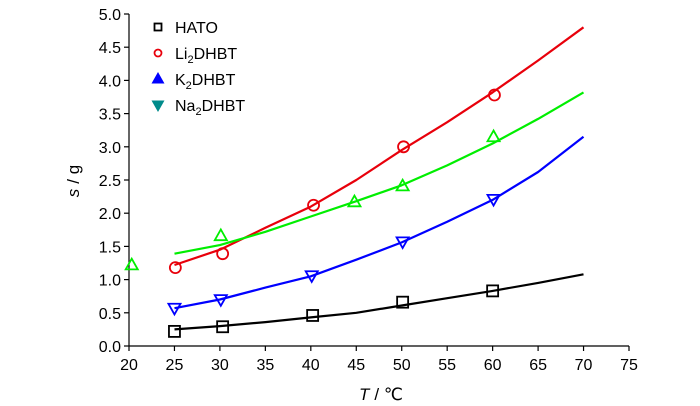  What do you see at coordinates (110, 314) in the screenshot?
I see `y-tick-label: 0.5` at bounding box center [110, 314].